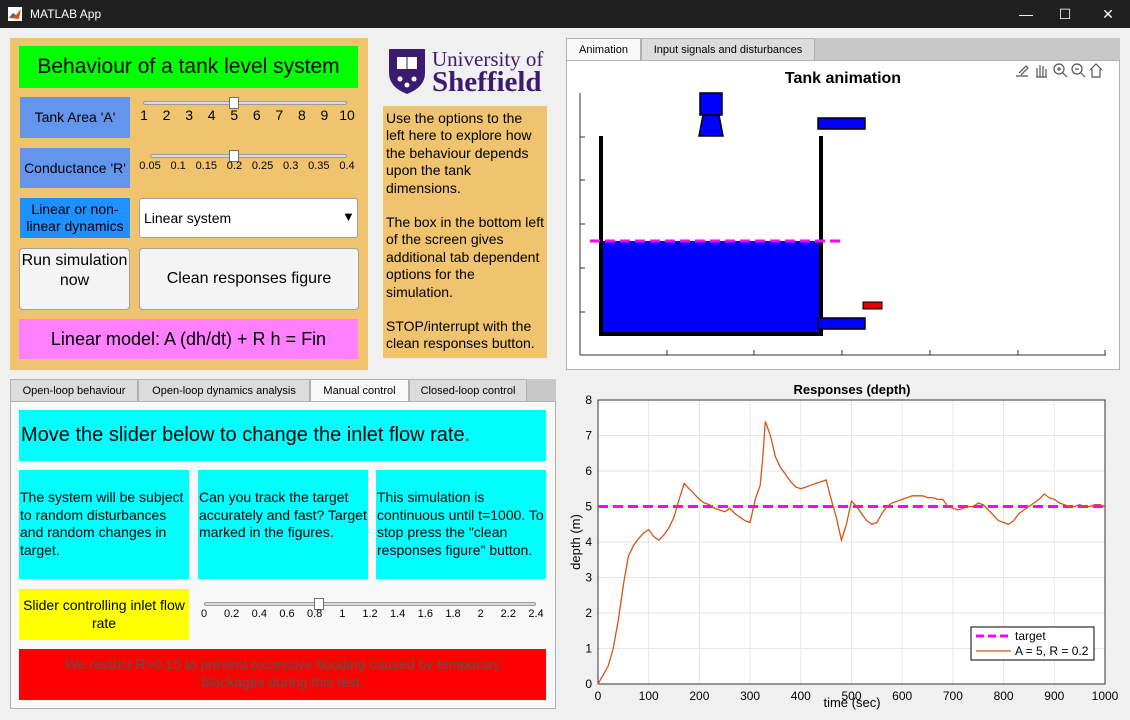 The image size is (1130, 720). What do you see at coordinates (851, 389) in the screenshot?
I see `chart-title: Responses (depth)` at bounding box center [851, 389].